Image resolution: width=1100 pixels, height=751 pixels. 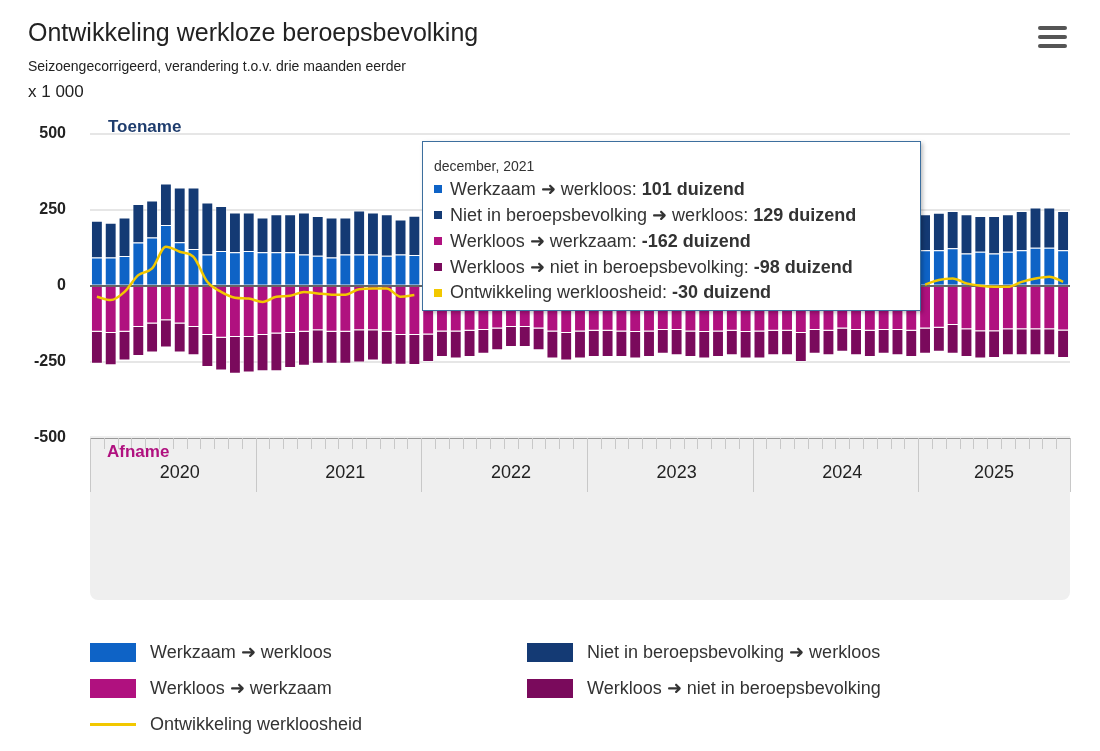 I want to click on chart-title: Ontwikkeling werkloze beroepsbevolking, so click(x=253, y=32).